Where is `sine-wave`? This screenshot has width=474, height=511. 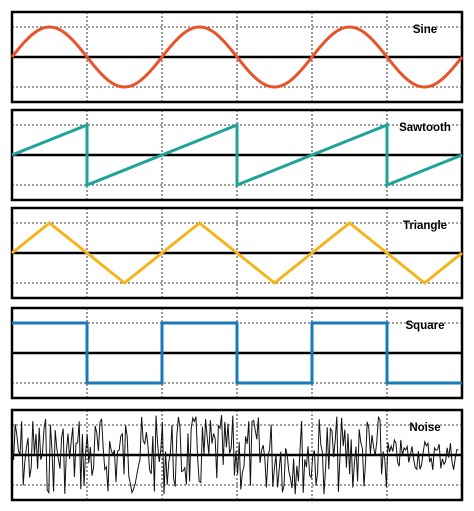 sine-wave is located at coordinates (237, 57).